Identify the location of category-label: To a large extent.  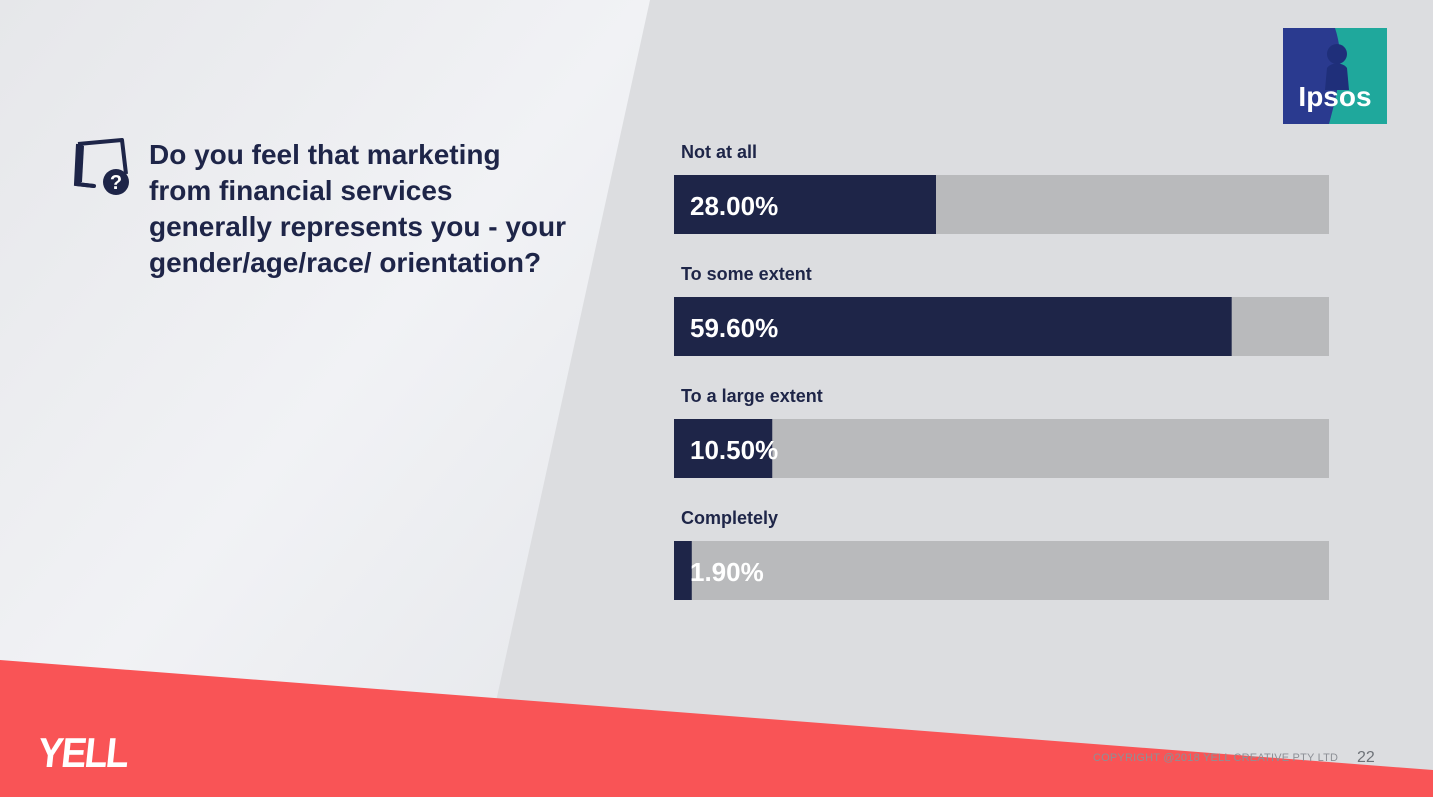
(752, 396).